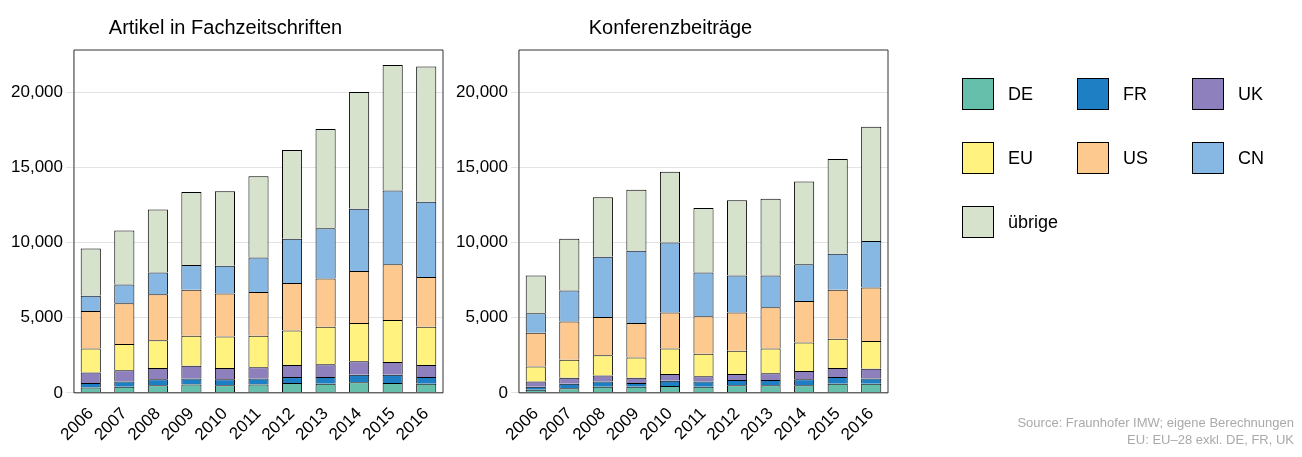 The width and height of the screenshot is (1302, 457). Describe the element at coordinates (1136, 158) in the screenshot. I see `legend-label: US` at that location.